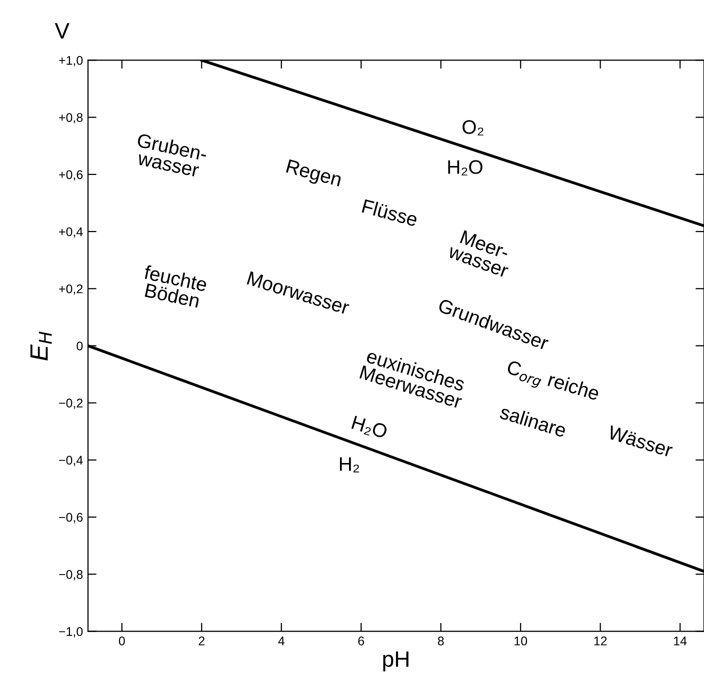  What do you see at coordinates (361, 641) in the screenshot?
I see `x-tick-label: 6` at bounding box center [361, 641].